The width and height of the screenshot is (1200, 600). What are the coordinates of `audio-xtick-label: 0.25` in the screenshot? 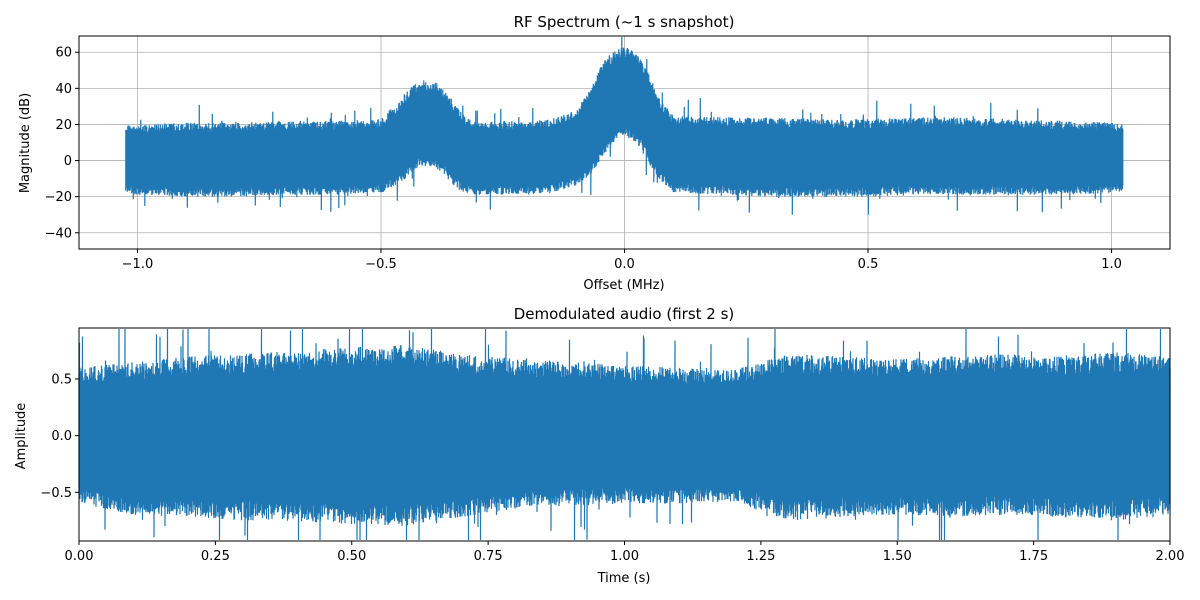 It's located at (215, 556).